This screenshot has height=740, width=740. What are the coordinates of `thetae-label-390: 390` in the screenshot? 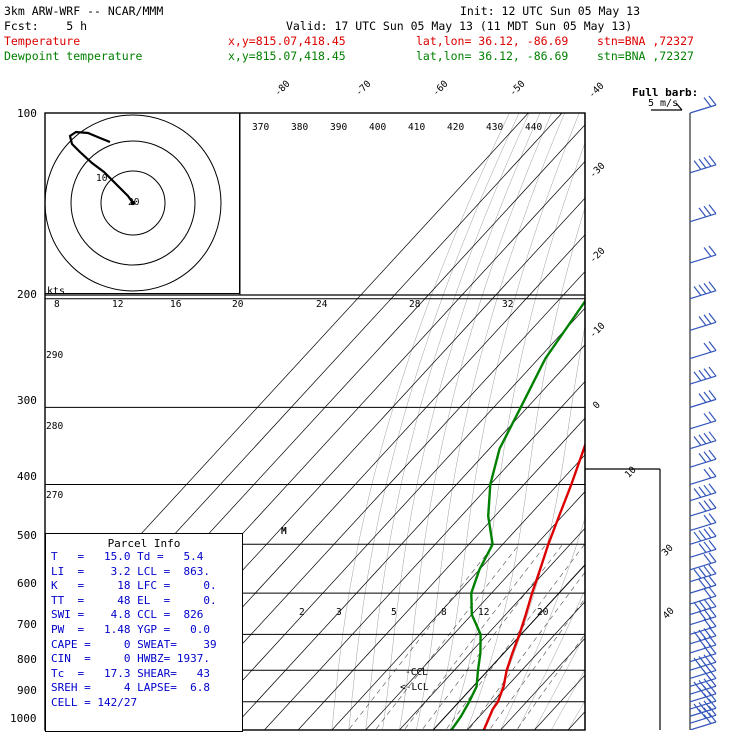 It's located at (339, 127).